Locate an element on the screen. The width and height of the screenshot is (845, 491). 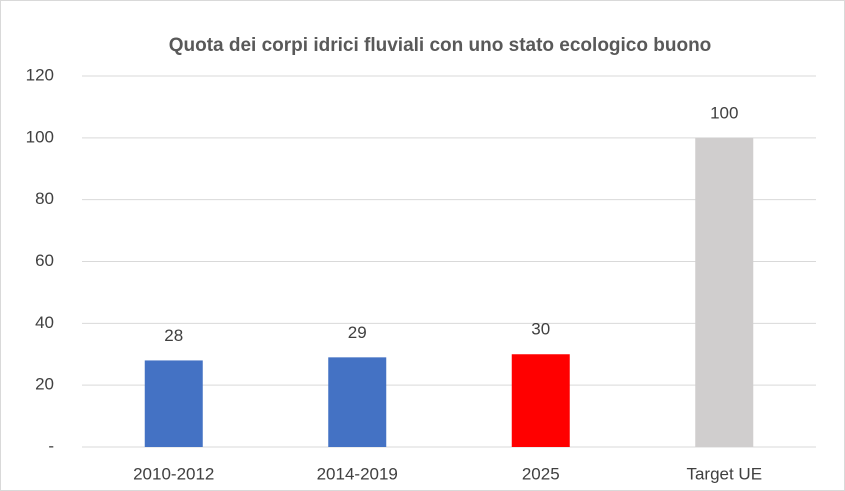
y-tick-label: 80 is located at coordinates (44, 198).